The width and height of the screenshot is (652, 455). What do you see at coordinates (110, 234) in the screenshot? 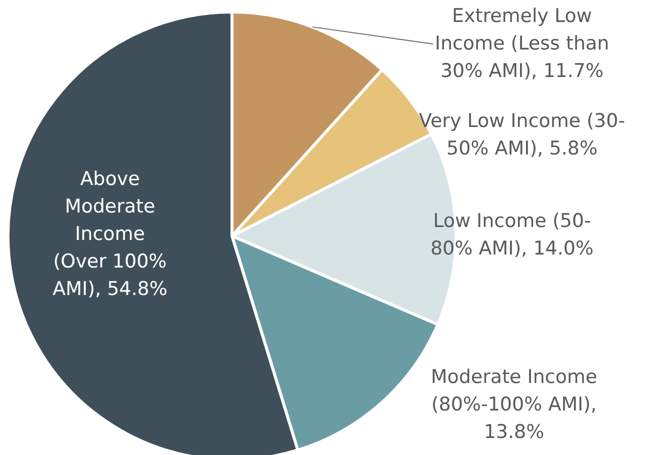
I see `slice-label: Above Moderate Income (Over 100% AMI), 54.8%` at bounding box center [110, 234].